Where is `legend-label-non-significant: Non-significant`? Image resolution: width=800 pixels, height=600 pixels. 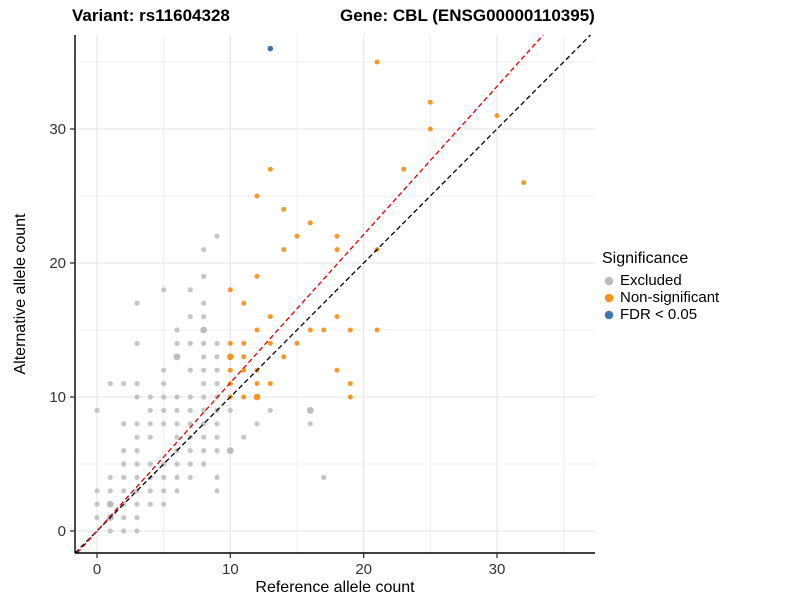
legend-label-non-significant: Non-significant is located at coordinates (670, 297).